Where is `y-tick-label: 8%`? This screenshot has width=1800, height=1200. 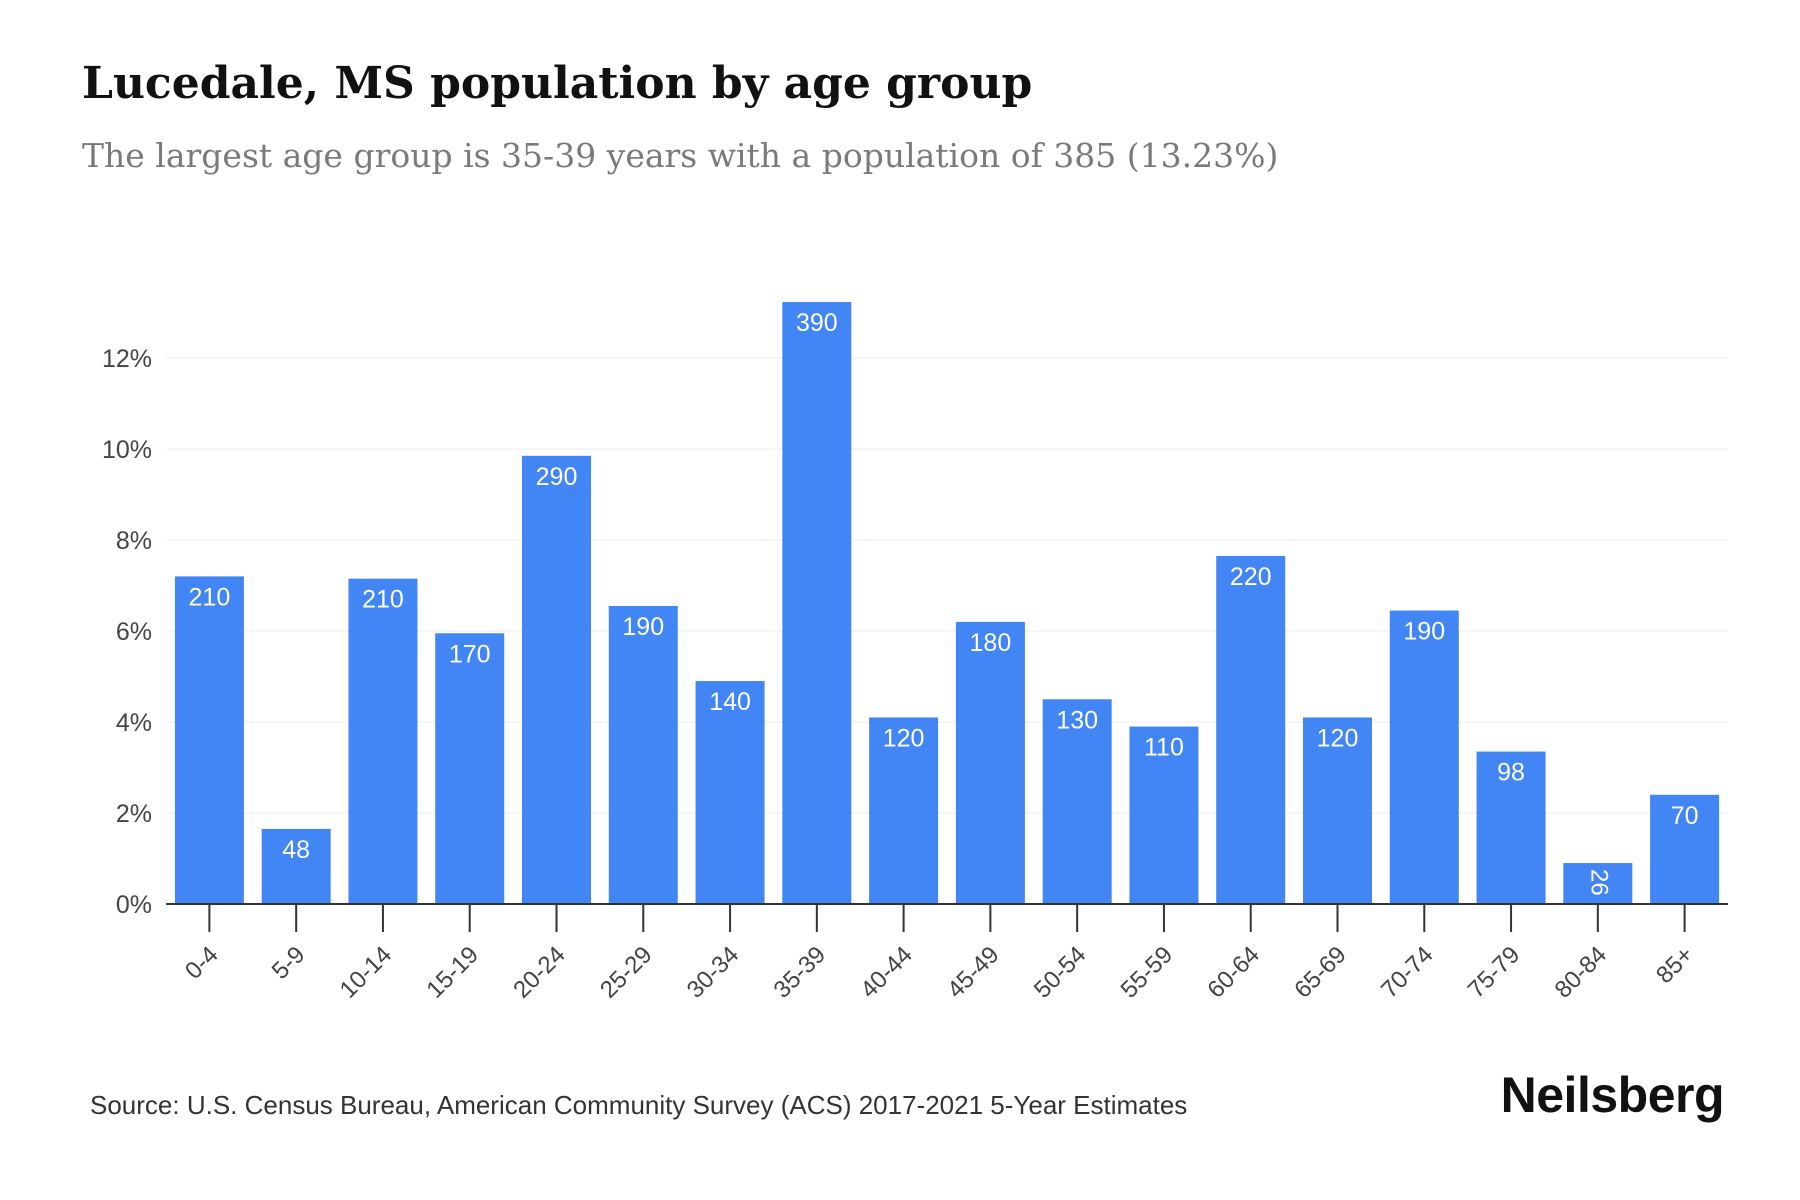 y-tick-label: 8% is located at coordinates (134, 541).